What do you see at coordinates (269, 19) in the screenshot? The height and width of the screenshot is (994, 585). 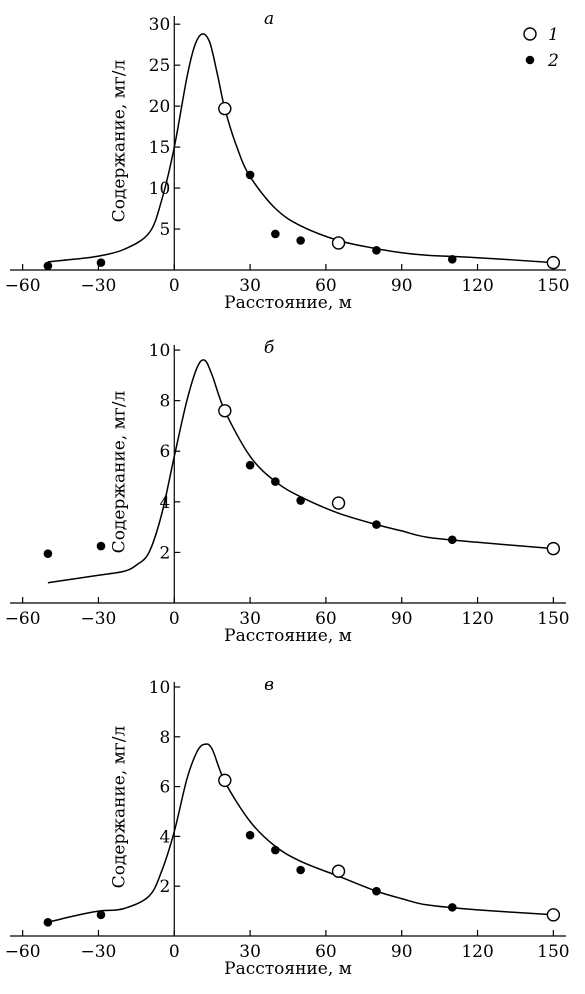 I see `panel-label: а` at bounding box center [269, 19].